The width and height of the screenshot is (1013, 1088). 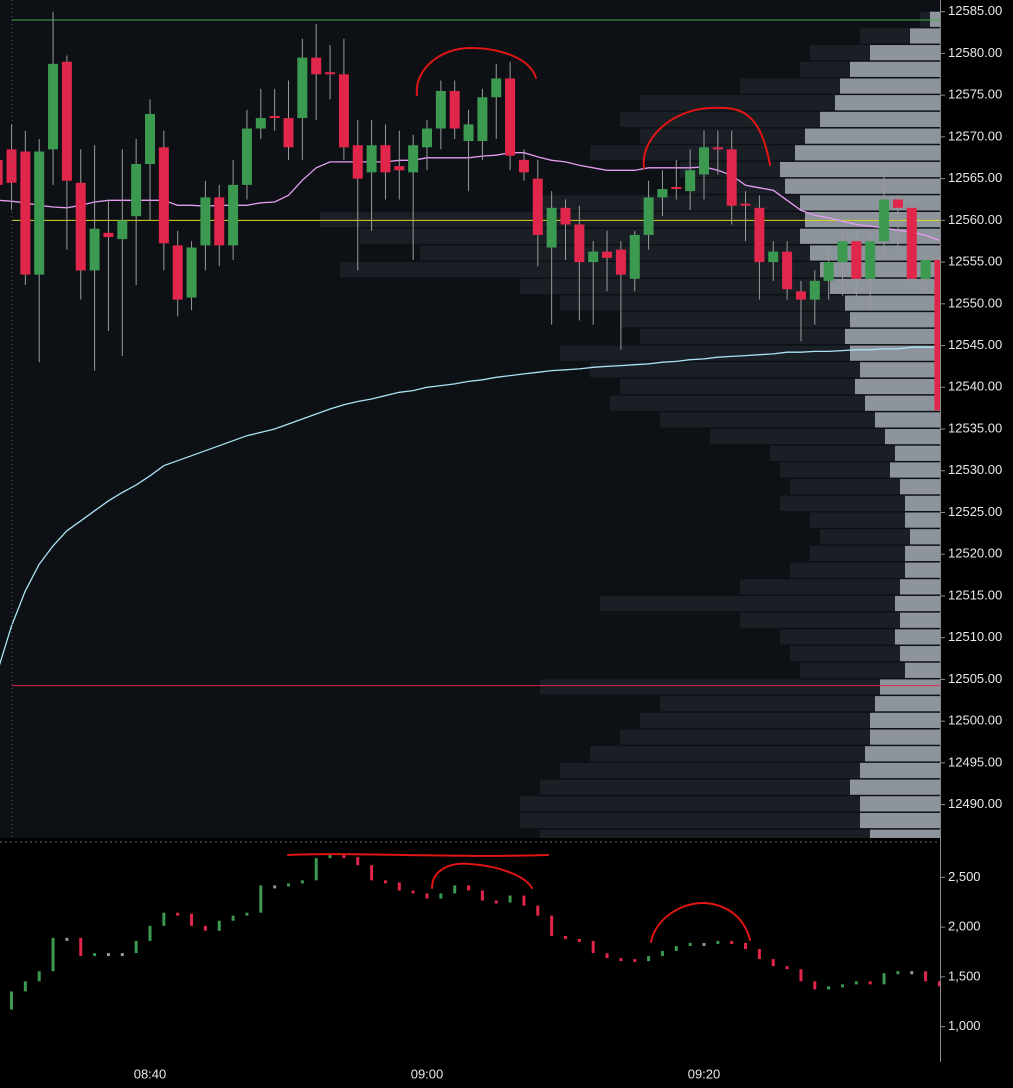 I want to click on y-tick-label: 12570.00, so click(x=975, y=135).